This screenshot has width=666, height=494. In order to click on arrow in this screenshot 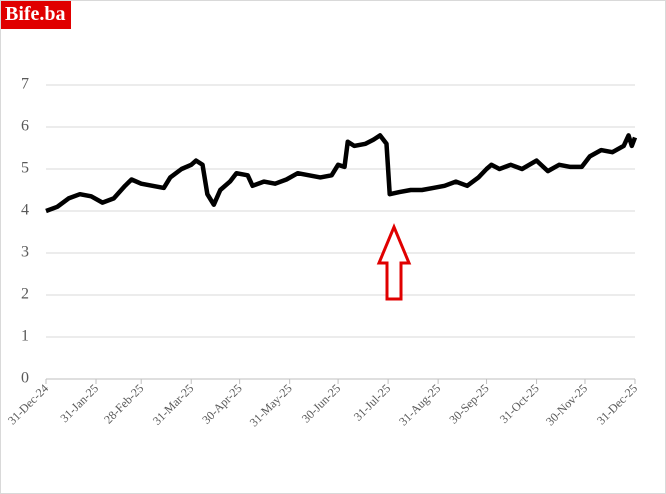, I will do `click(394, 262)`.